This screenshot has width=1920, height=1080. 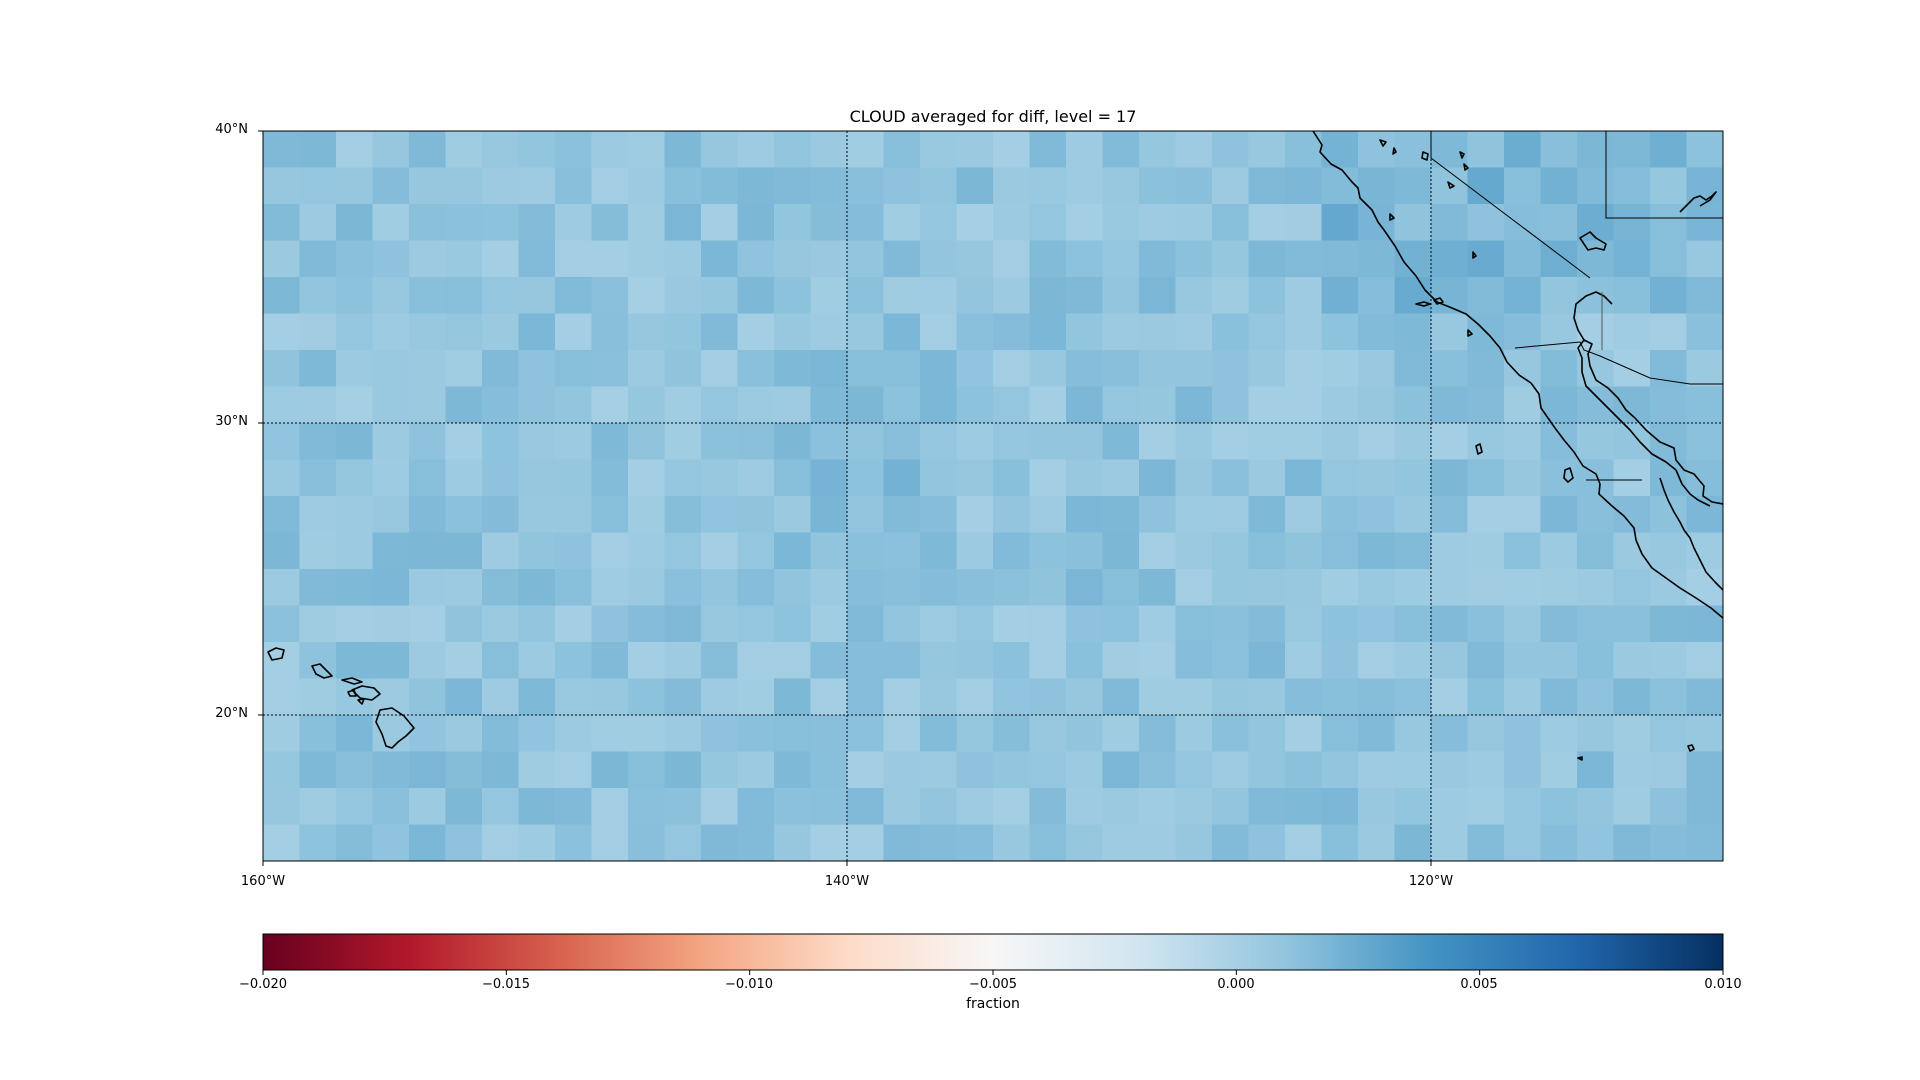 I want to click on gulf-of-california-coastline, so click(x=1650, y=423).